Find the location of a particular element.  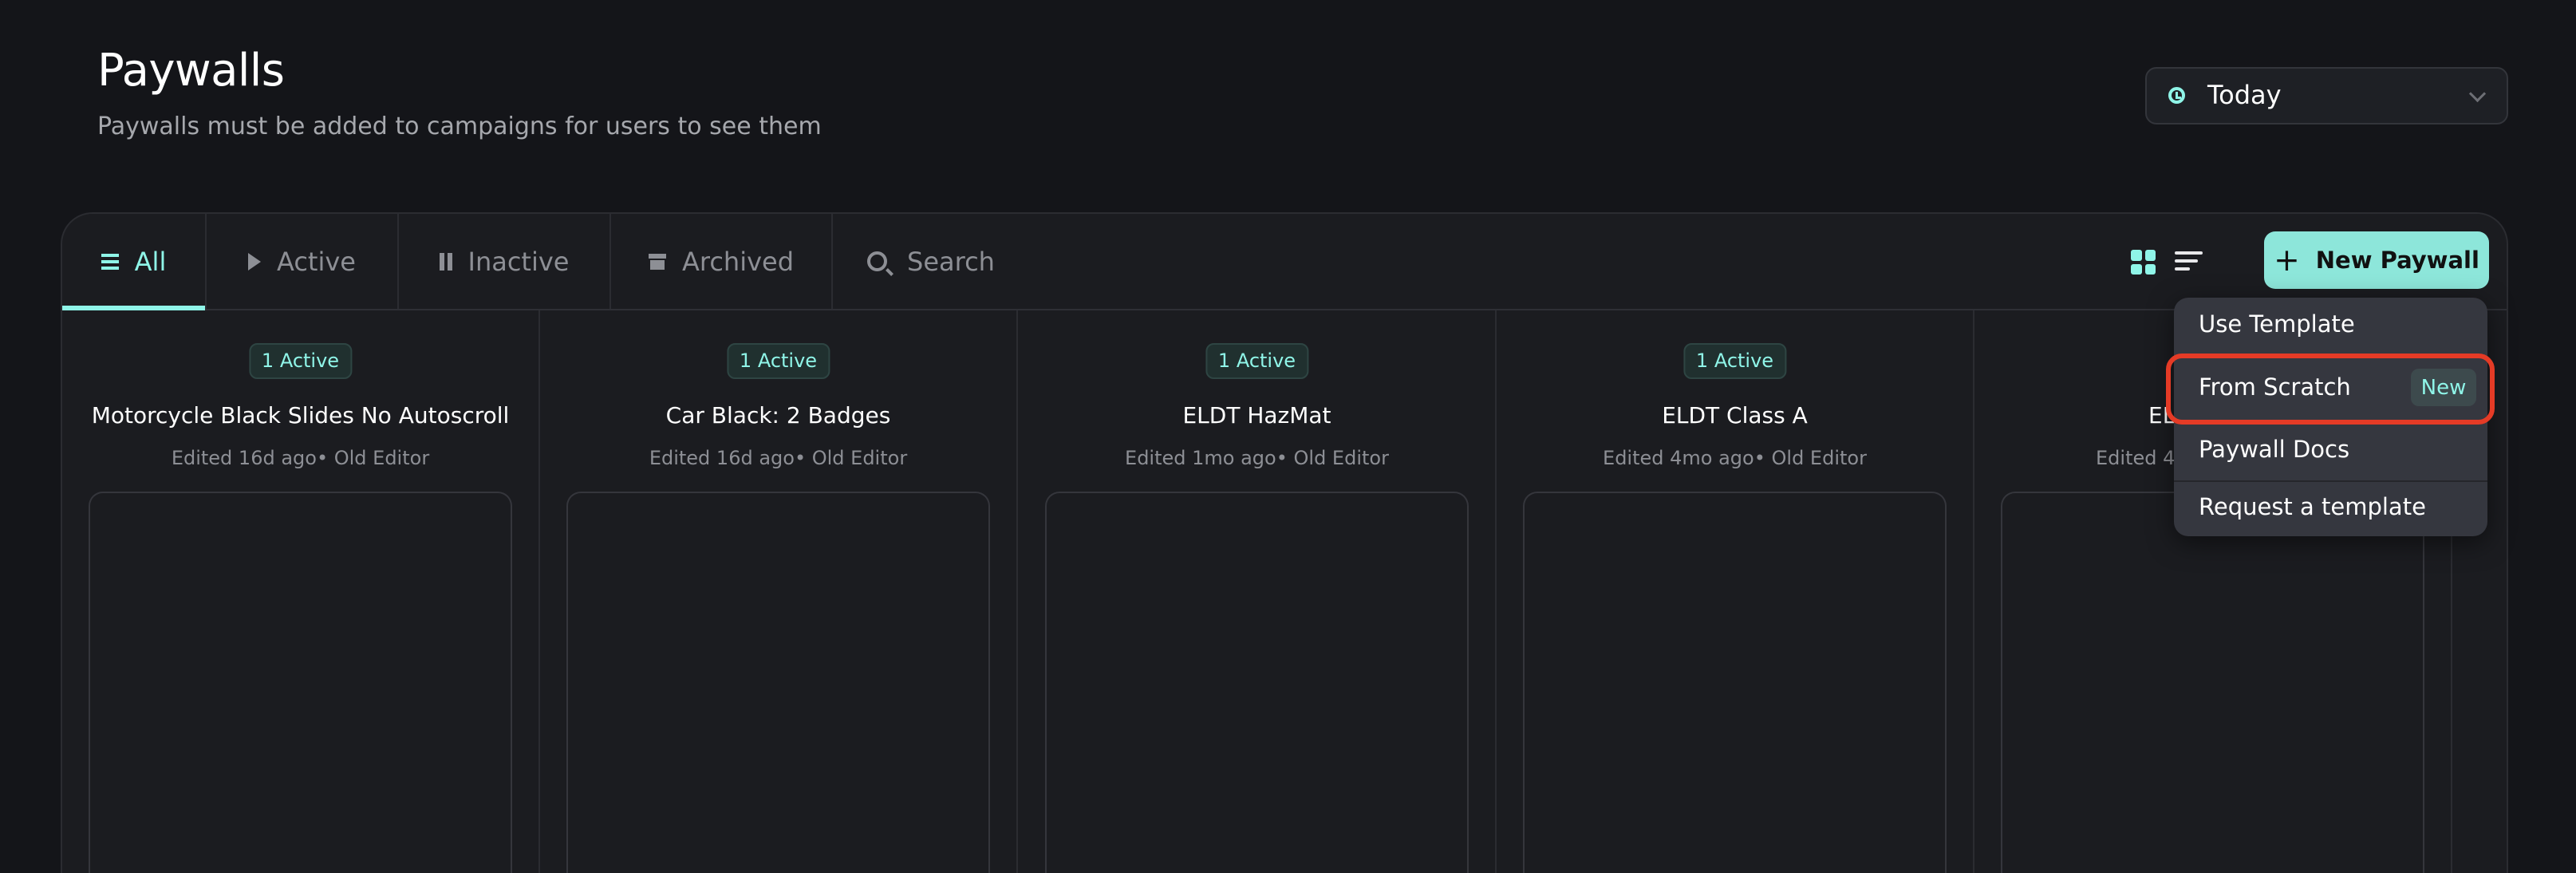

date-range-value: Today is located at coordinates (2245, 95).